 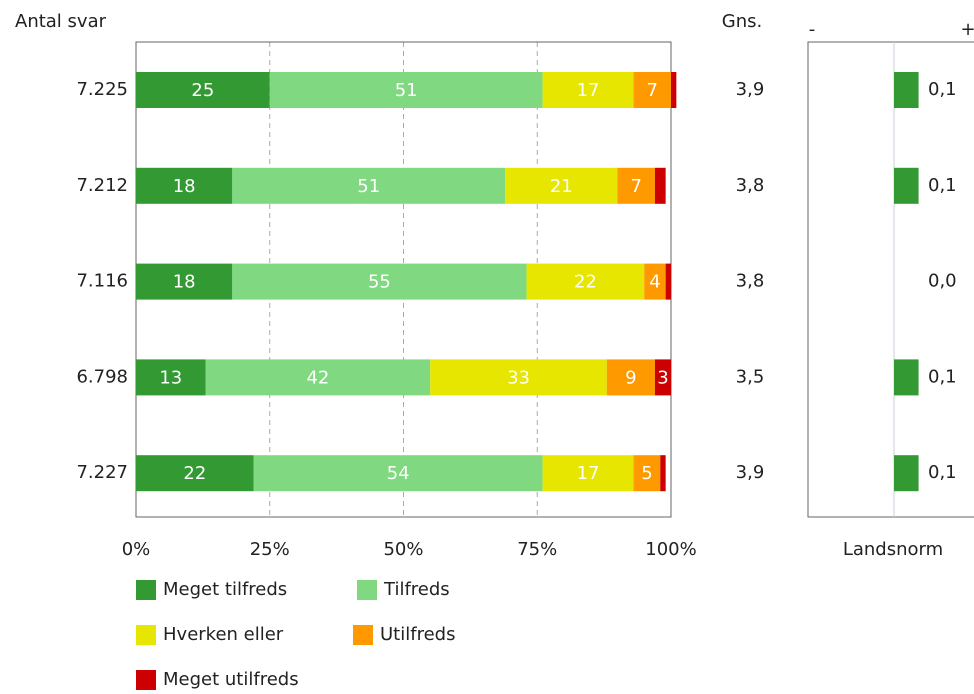 I want to click on deviation-label: 0,0, so click(x=942, y=281).